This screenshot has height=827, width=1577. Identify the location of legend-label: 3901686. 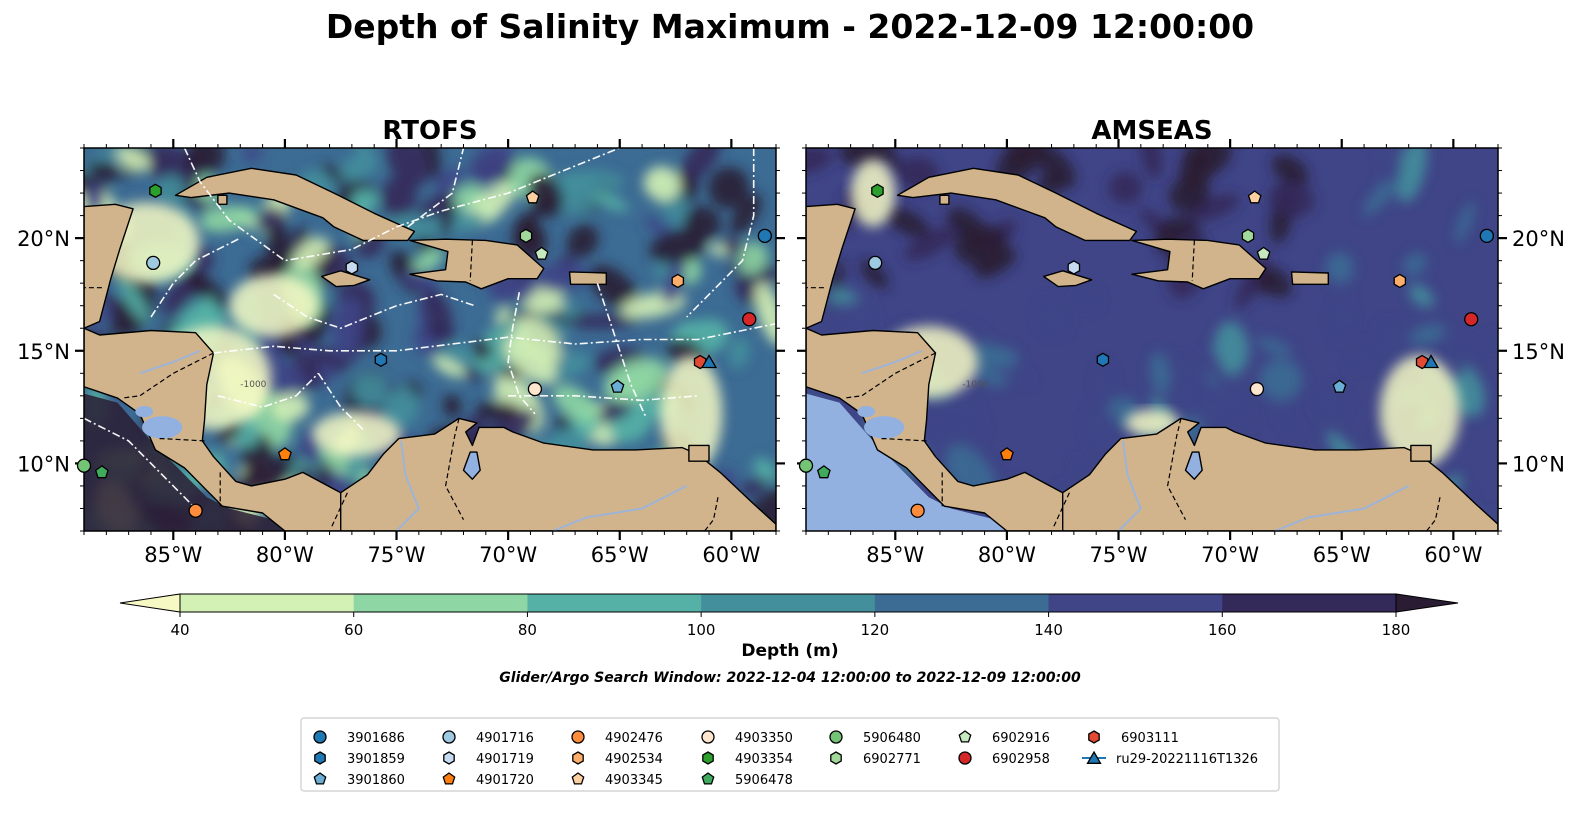
(376, 738).